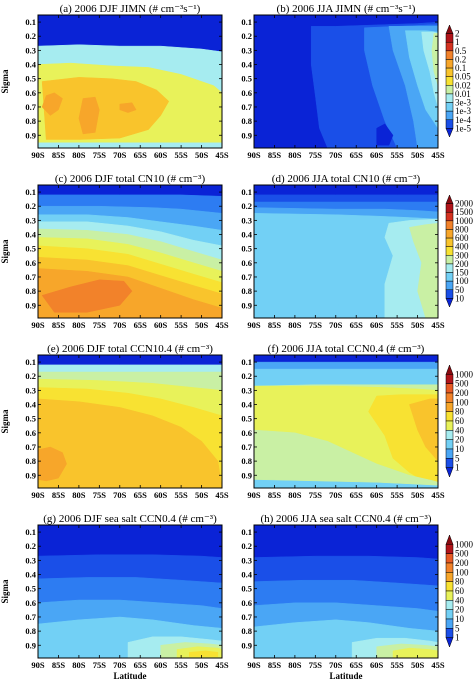 The width and height of the screenshot is (474, 684). What do you see at coordinates (59, 665) in the screenshot?
I see `x-tick-label: 85S` at bounding box center [59, 665].